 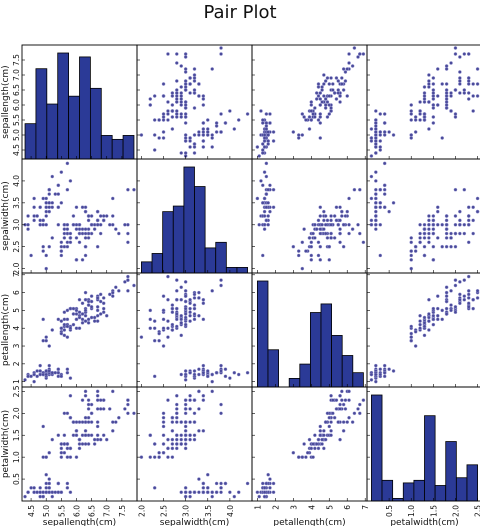 What do you see at coordinates (455, 511) in the screenshot?
I see `x-tick-label-petalwidth: 2.0` at bounding box center [455, 511].